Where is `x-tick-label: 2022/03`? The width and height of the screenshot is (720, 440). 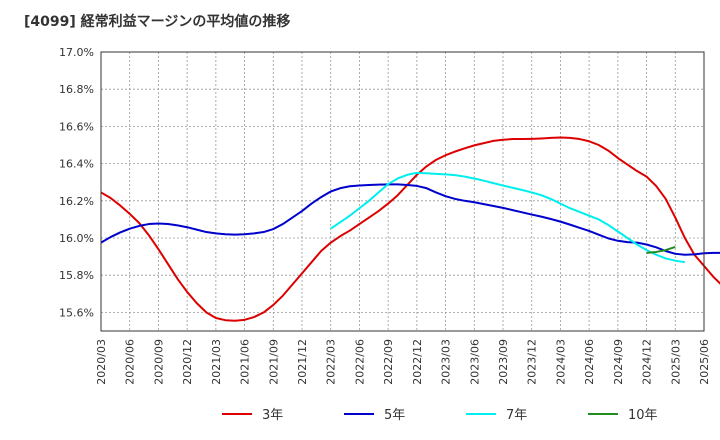 x-tick-label: 2022/03 is located at coordinates (331, 362).